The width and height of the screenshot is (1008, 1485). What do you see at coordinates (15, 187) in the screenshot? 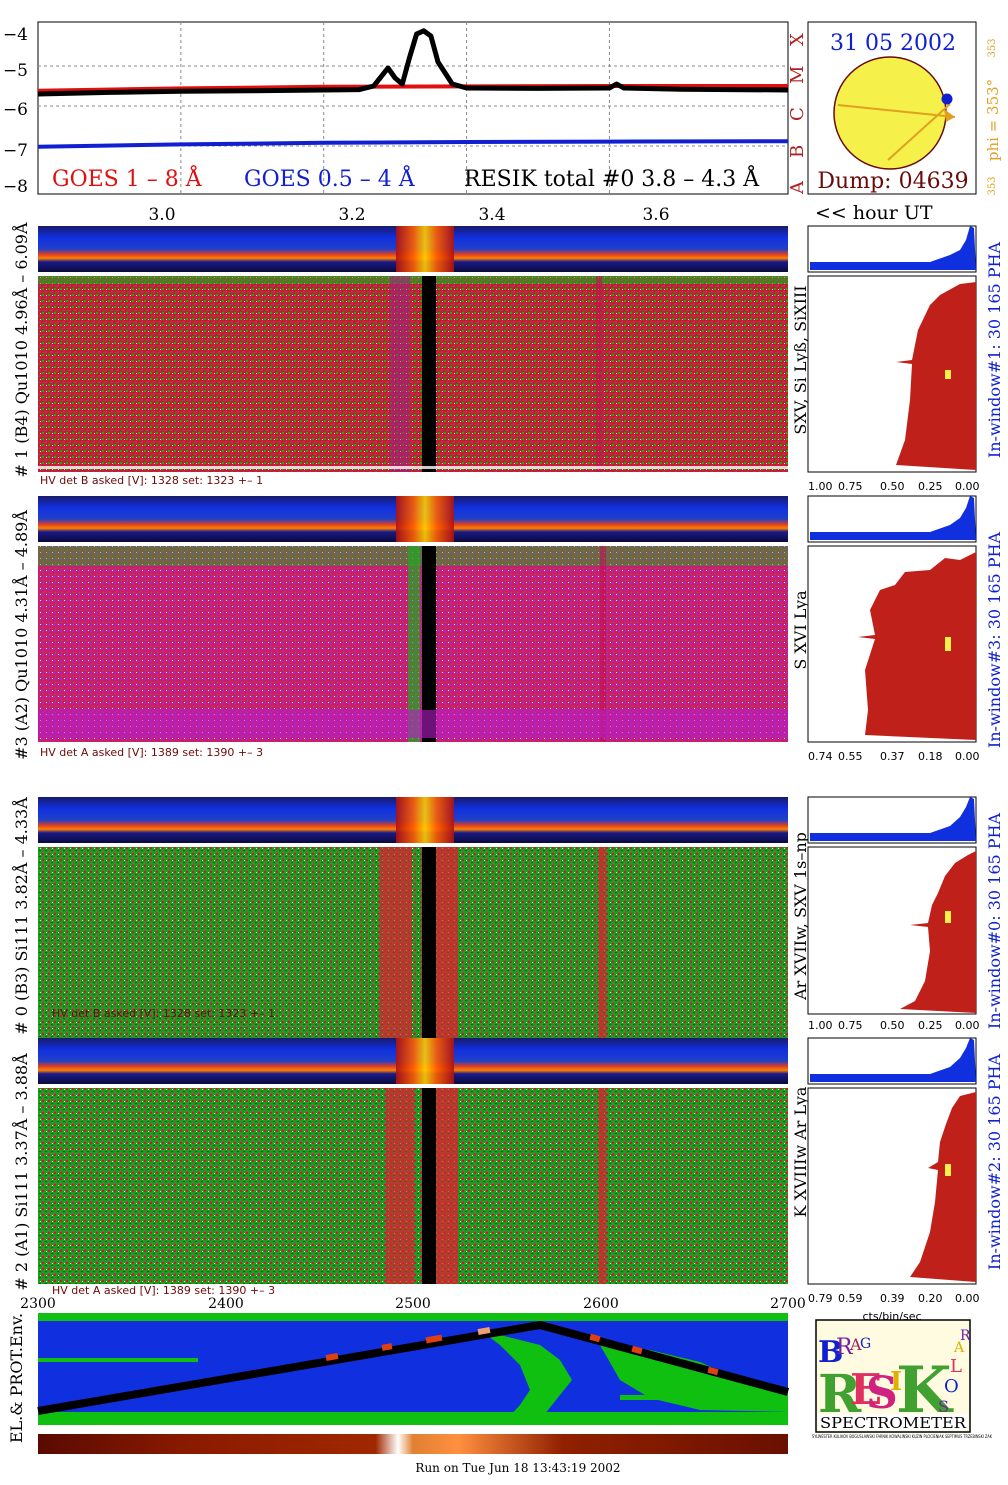
I see `goes-ytick-4: −8` at bounding box center [15, 187].